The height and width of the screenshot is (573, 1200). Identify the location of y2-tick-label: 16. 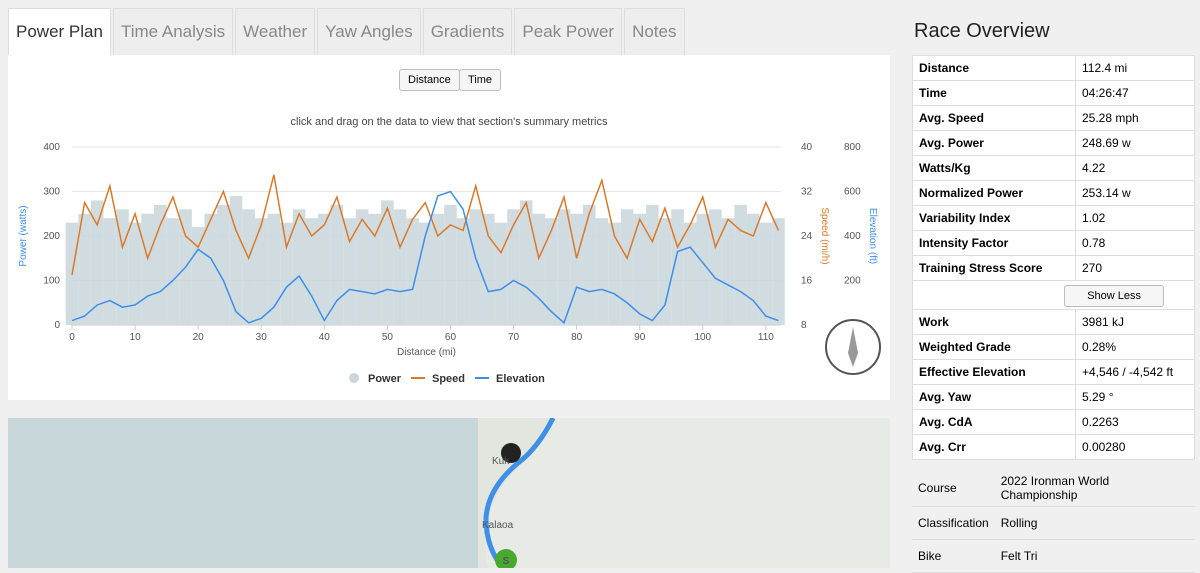
(807, 281).